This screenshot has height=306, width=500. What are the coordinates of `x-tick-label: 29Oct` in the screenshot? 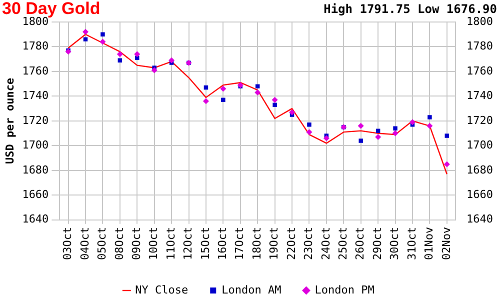 It's located at (377, 243).